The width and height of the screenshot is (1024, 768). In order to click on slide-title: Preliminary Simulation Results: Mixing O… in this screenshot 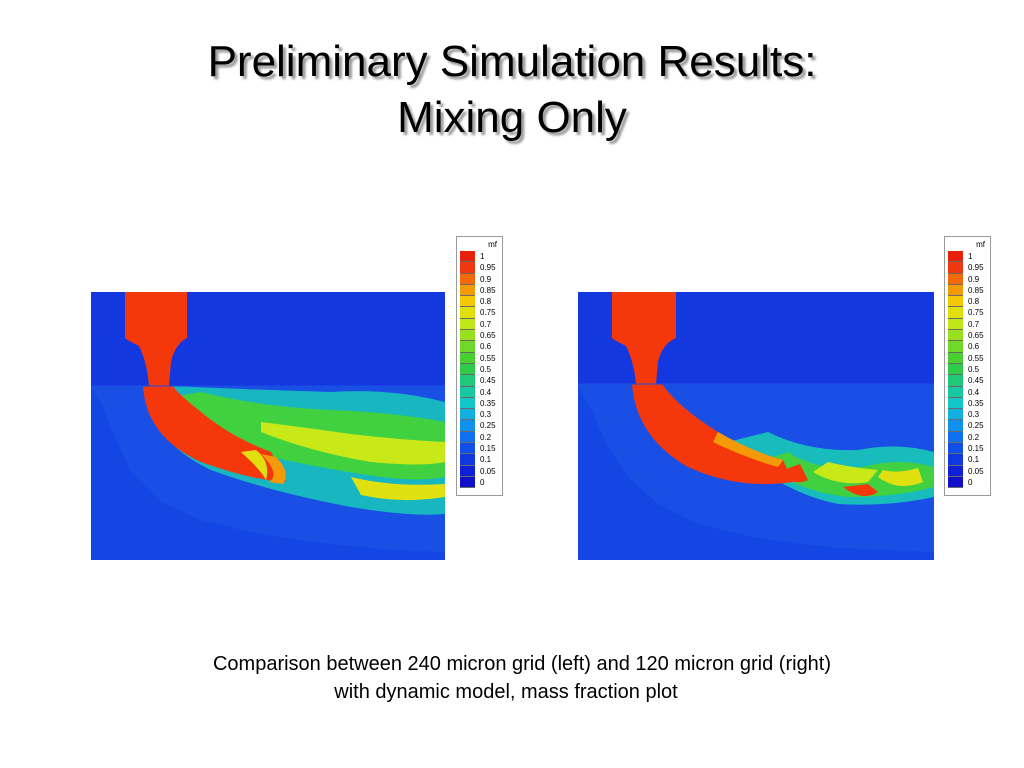, I will do `click(512, 90)`.